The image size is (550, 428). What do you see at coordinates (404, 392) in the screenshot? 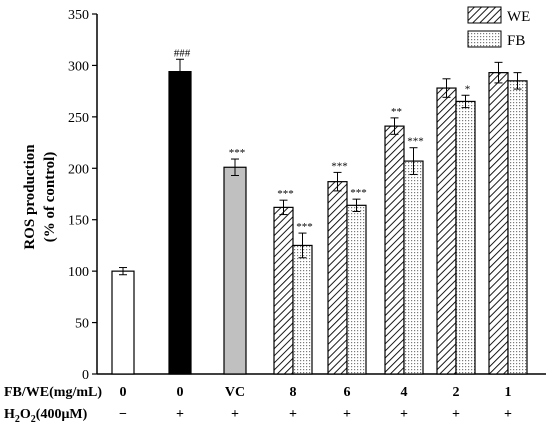
I see `dose-tick-label: 4` at bounding box center [404, 392].